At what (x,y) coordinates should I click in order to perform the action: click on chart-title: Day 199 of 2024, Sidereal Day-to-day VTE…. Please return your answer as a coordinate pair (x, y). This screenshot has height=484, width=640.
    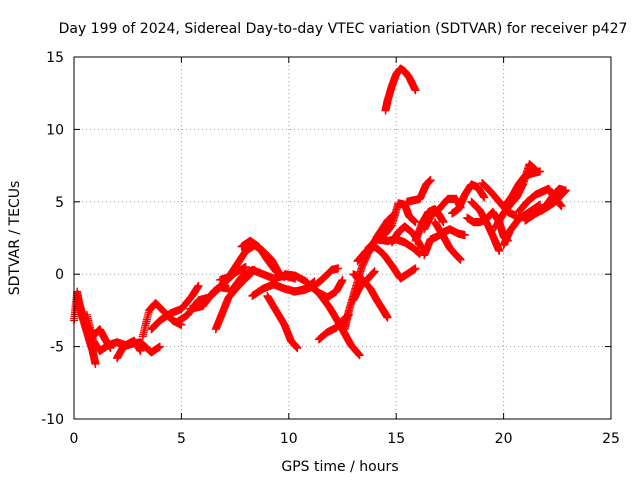
    Looking at the image, I should click on (343, 29).